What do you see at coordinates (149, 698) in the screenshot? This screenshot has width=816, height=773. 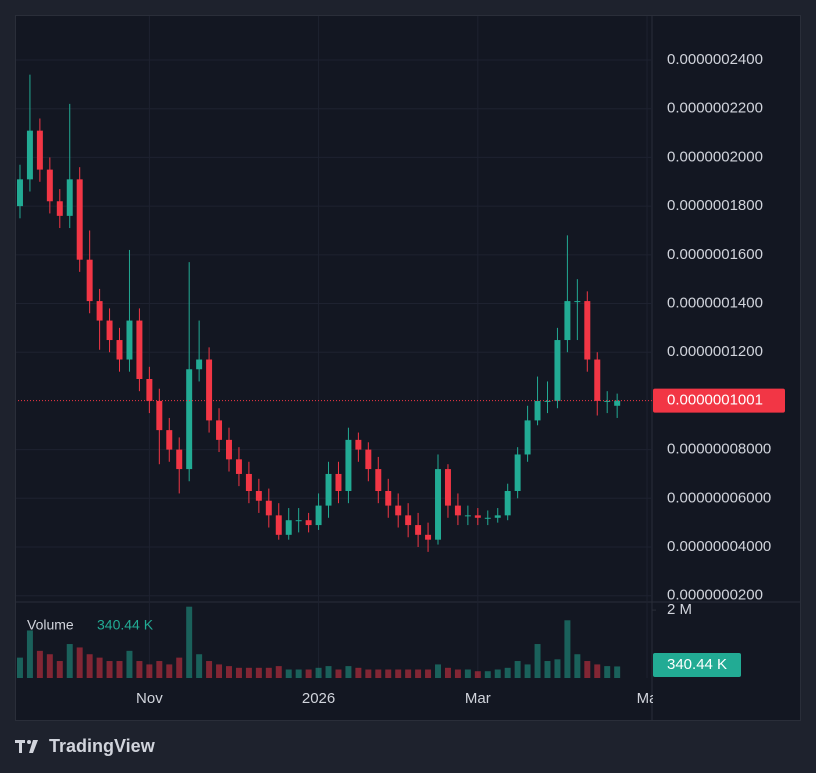 I see `x-tick-label: Nov` at bounding box center [149, 698].